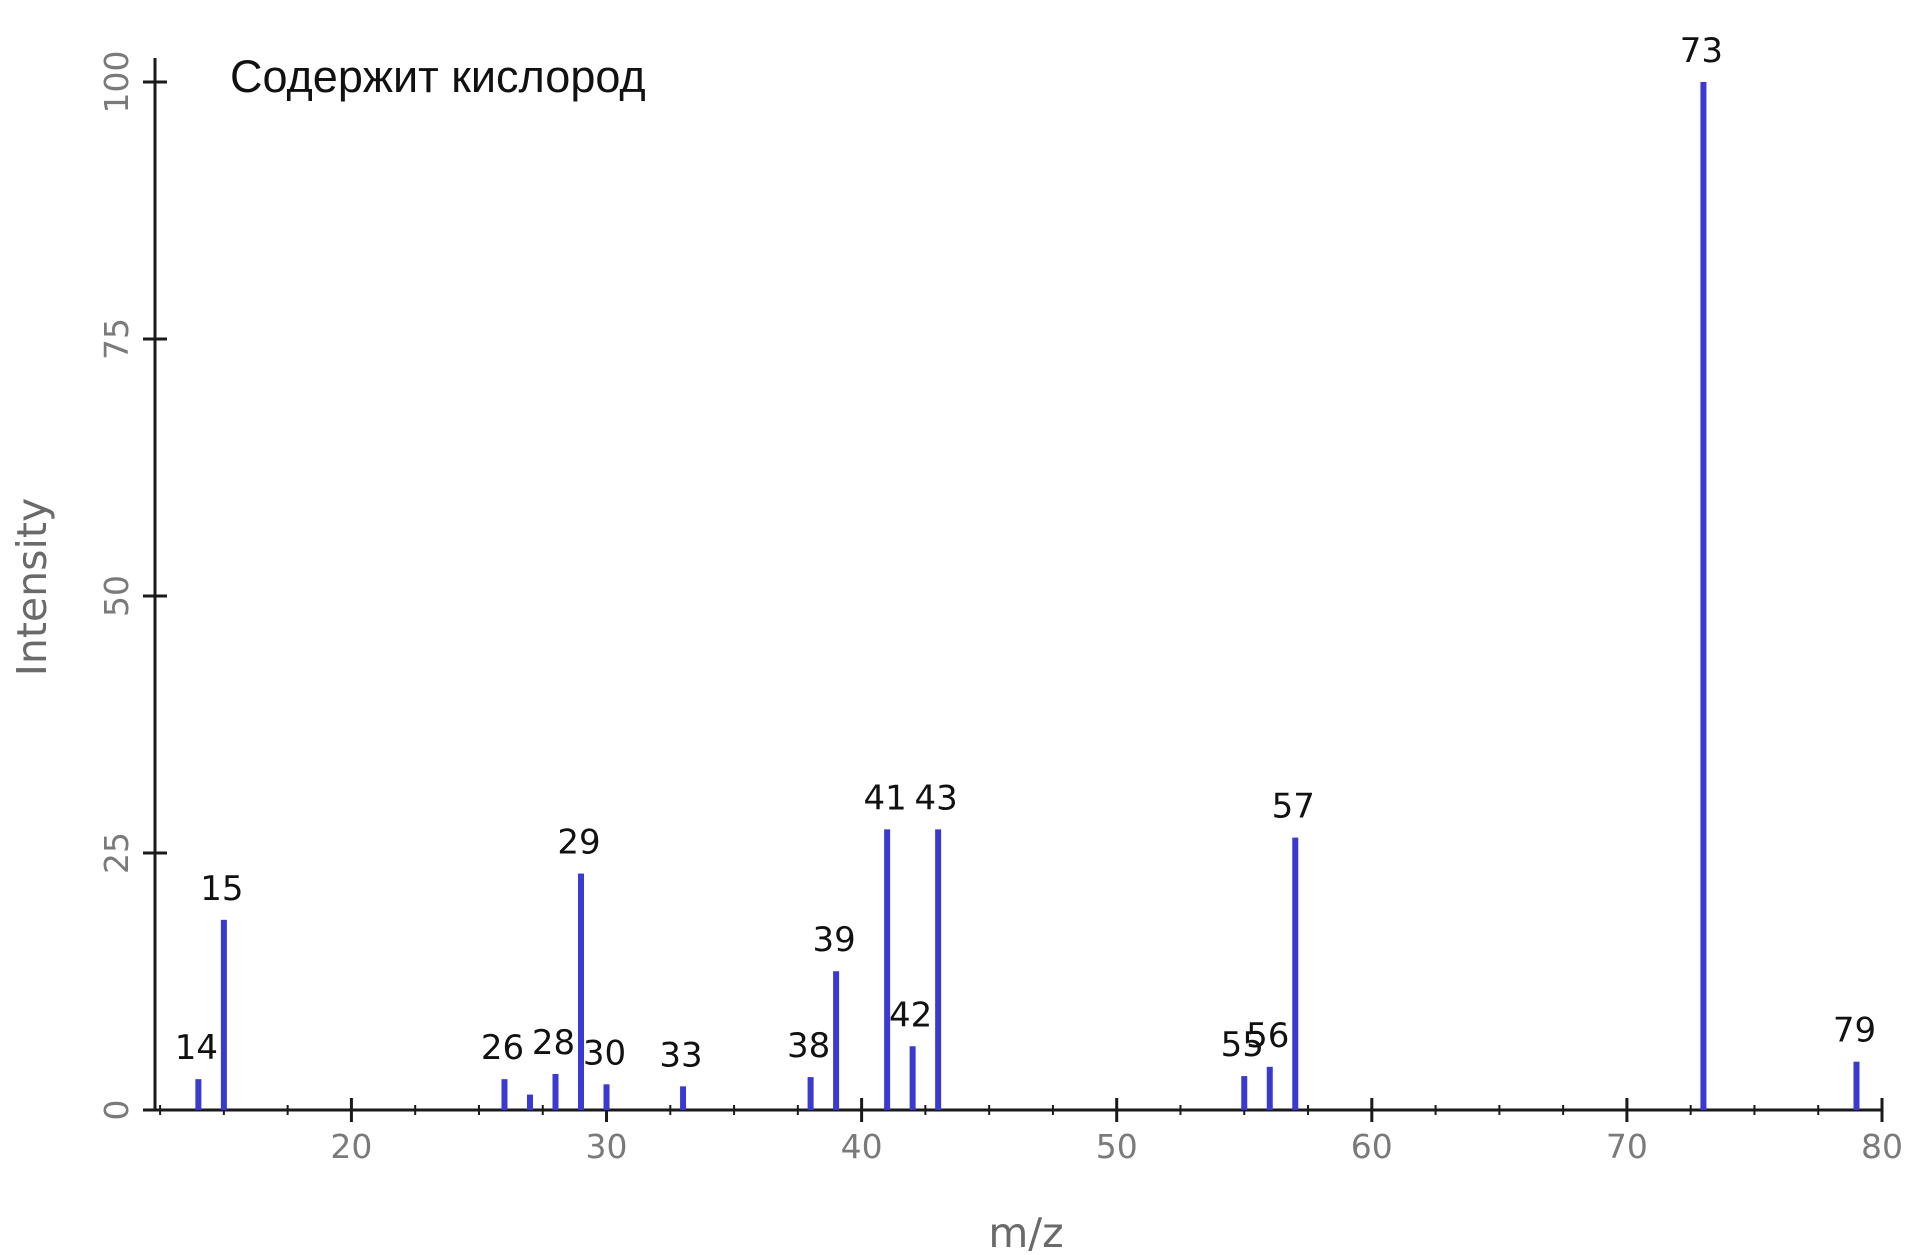 The height and width of the screenshot is (1255, 1915). What do you see at coordinates (196, 1048) in the screenshot?
I see `peak-label: 14` at bounding box center [196, 1048].